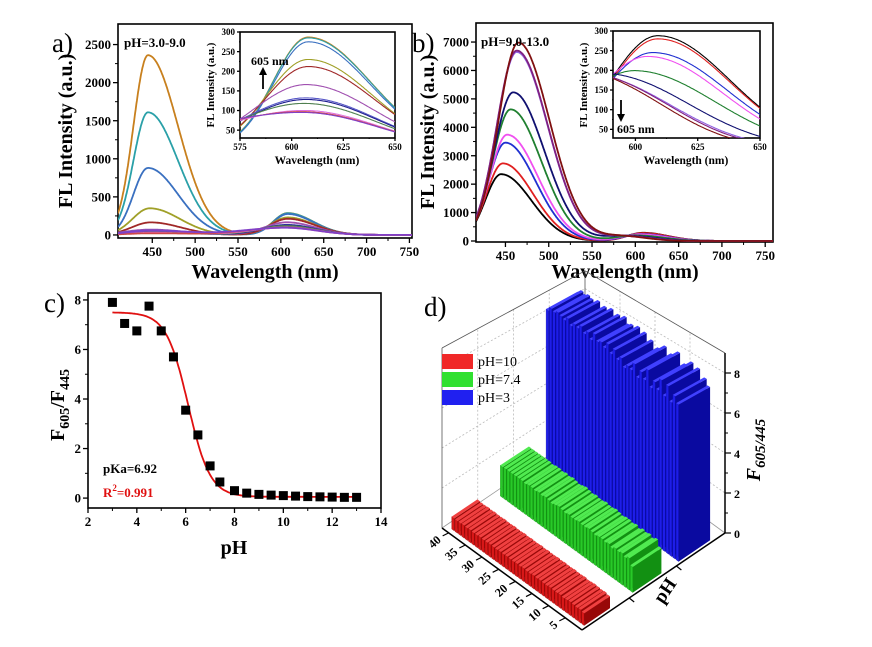 This screenshot has width=872, height=647. What do you see at coordinates (60, 405) in the screenshot?
I see `y-axis-title-c: F605/F445` at bounding box center [60, 405].